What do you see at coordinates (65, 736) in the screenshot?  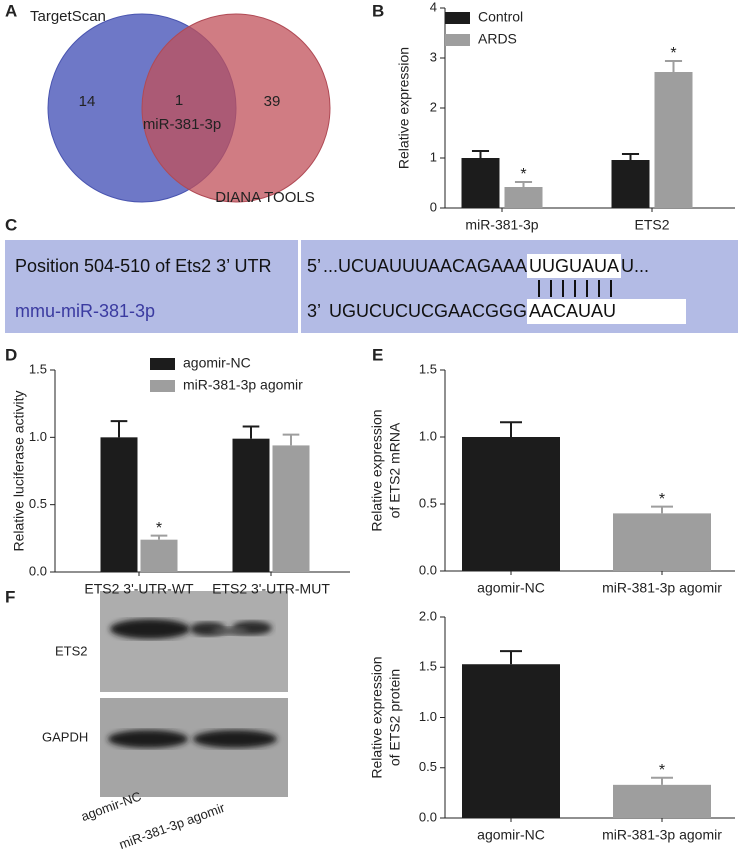 I see `blot-row-label: GAPDH` at bounding box center [65, 736].